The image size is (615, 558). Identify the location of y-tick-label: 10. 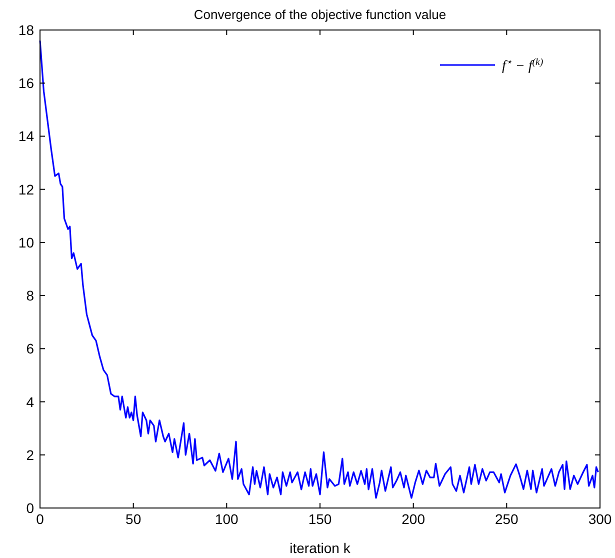
(26, 242).